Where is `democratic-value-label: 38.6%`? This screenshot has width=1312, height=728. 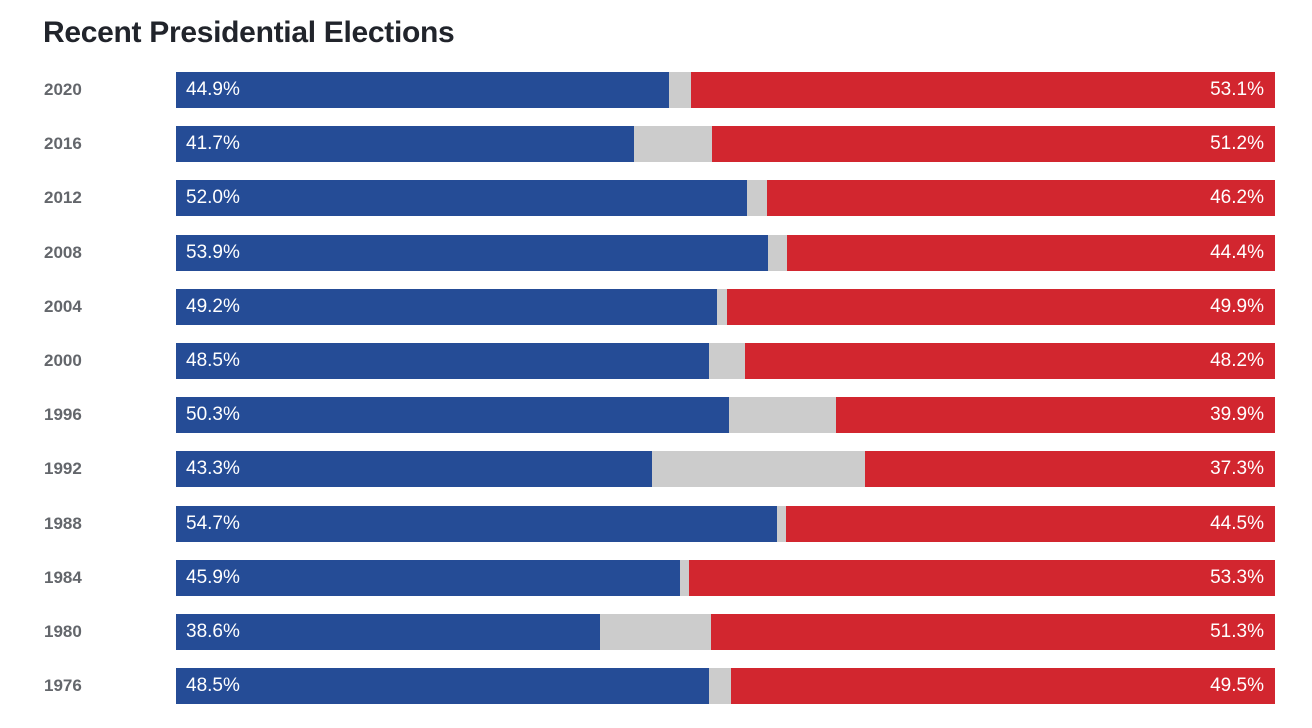
democratic-value-label: 38.6% is located at coordinates (213, 631).